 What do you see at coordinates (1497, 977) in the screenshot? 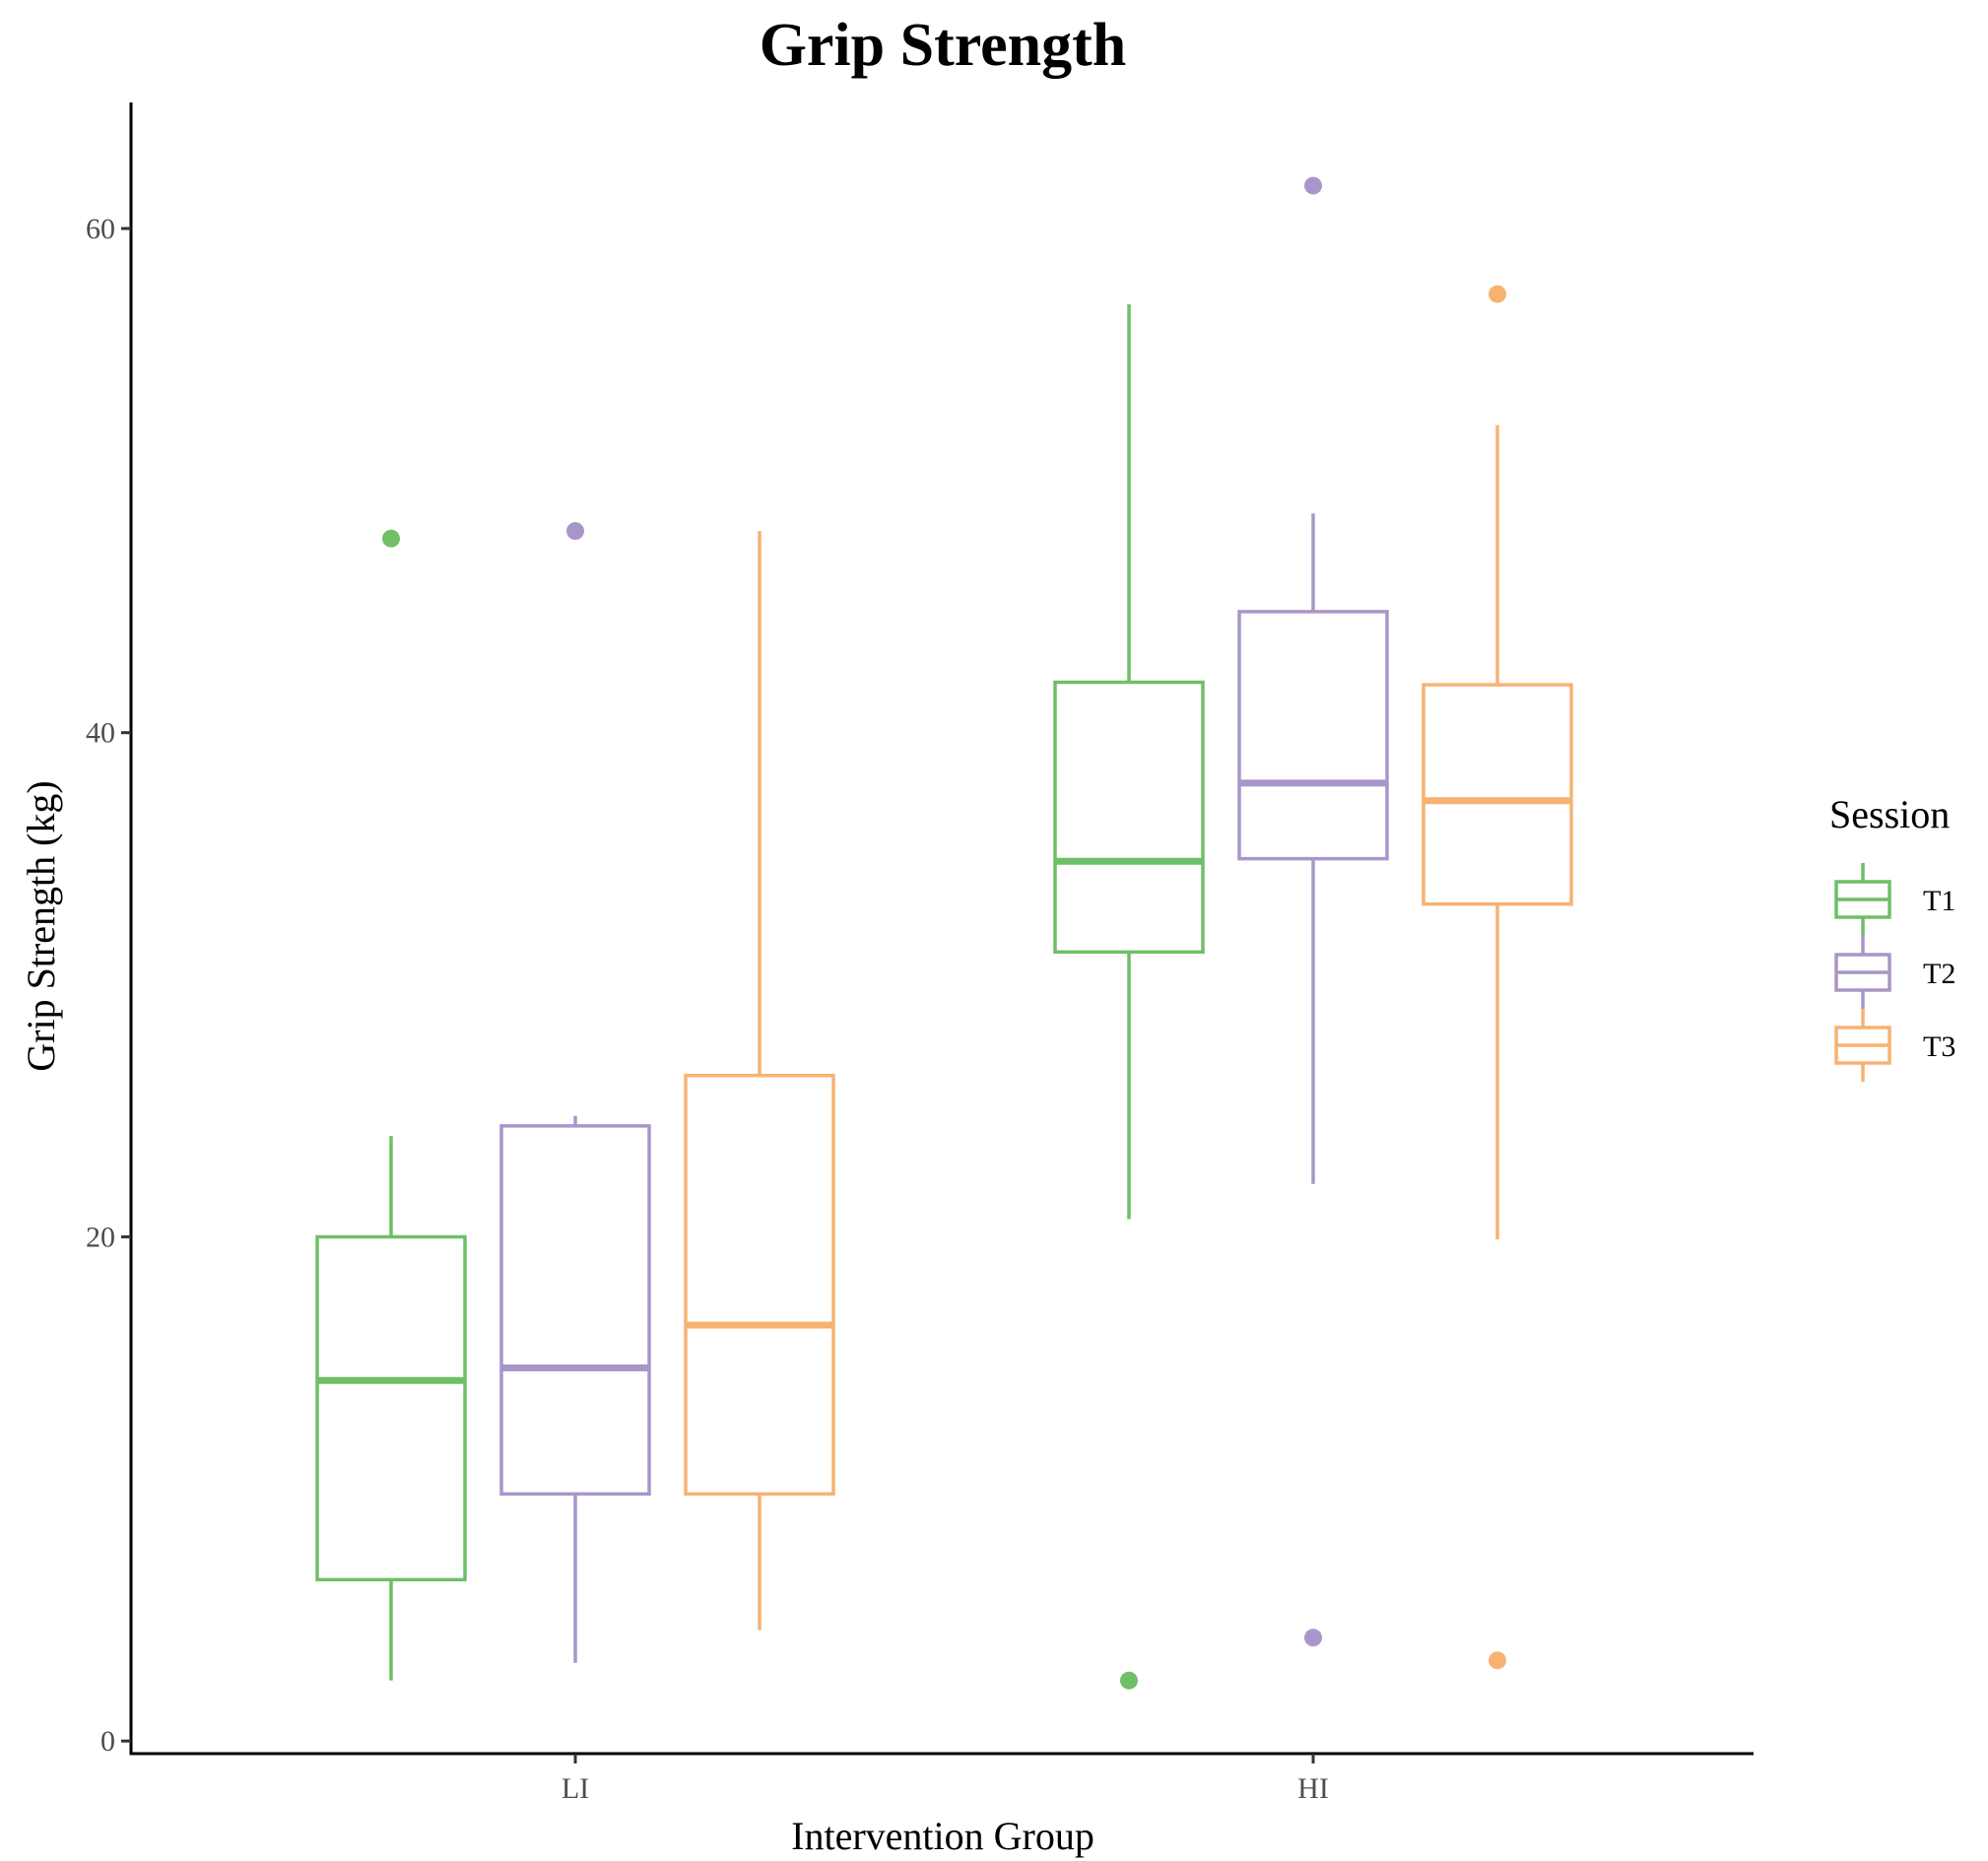
I see `box-T3-HI` at bounding box center [1497, 977].